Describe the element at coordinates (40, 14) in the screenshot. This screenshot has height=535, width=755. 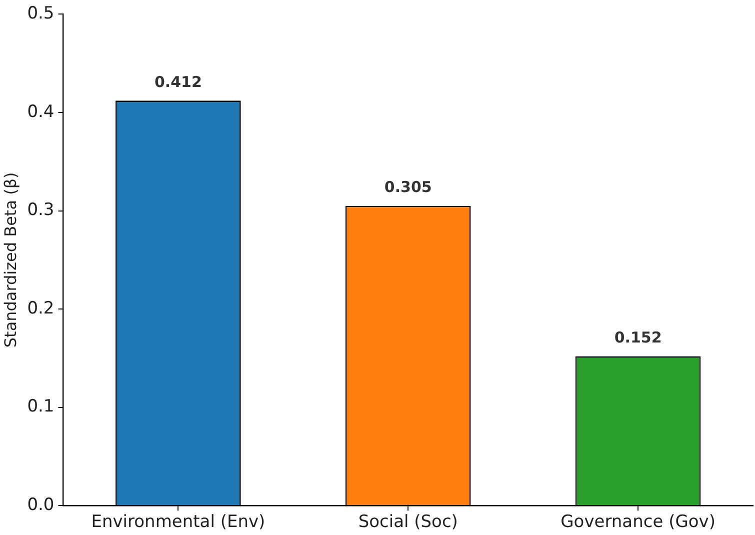
I see `y-tick-label: 0.5` at that location.